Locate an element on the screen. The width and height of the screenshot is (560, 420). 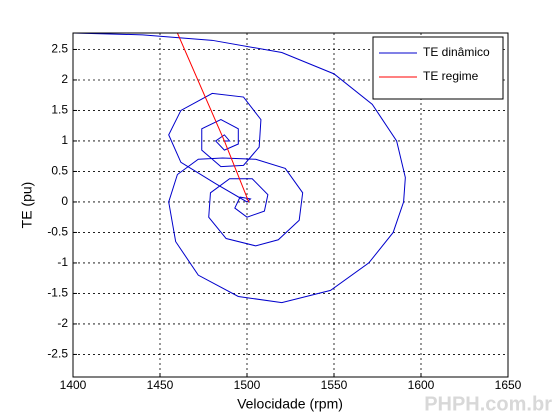
watermark: PHPH.com.br is located at coordinates (488, 404).